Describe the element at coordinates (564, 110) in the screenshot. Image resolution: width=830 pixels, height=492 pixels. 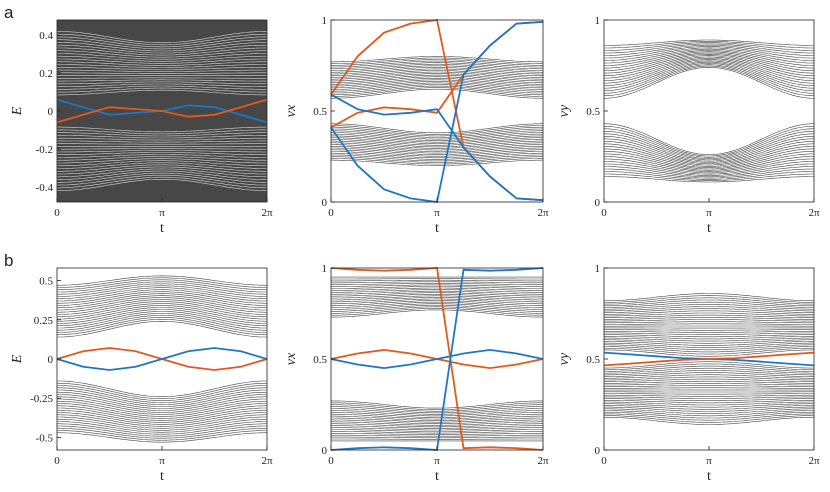
I see `y-axis-label: νy` at that location.